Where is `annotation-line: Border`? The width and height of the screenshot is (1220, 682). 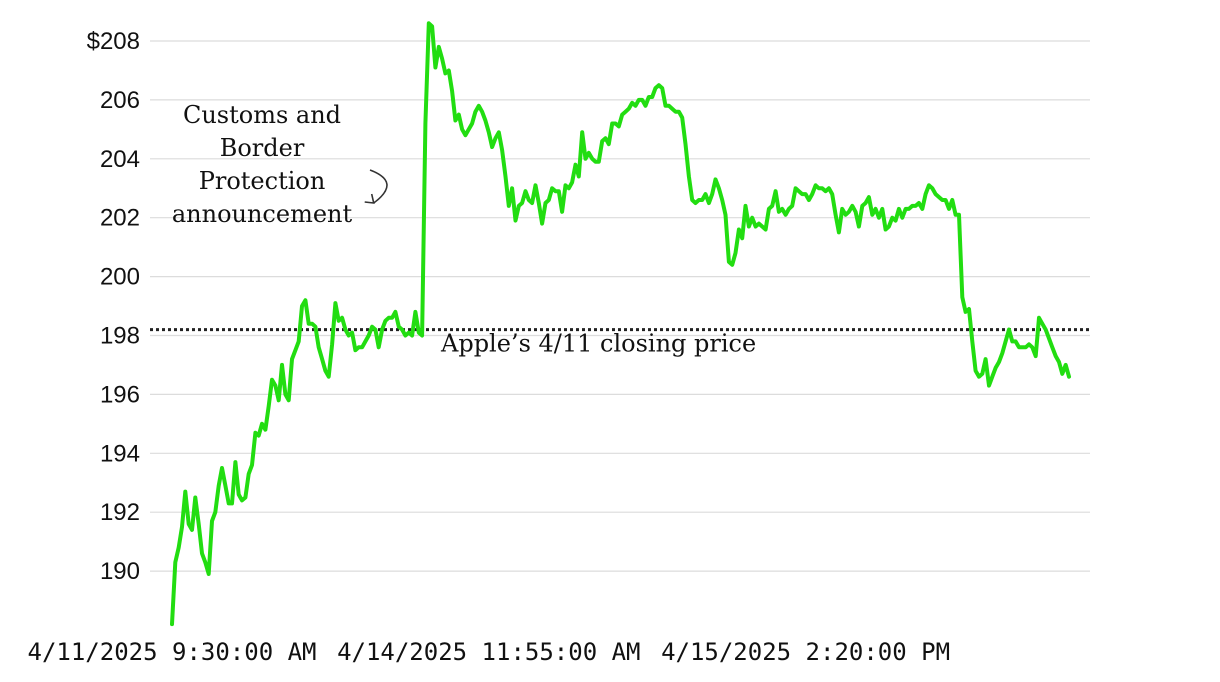 annotation-line: Border is located at coordinates (262, 148).